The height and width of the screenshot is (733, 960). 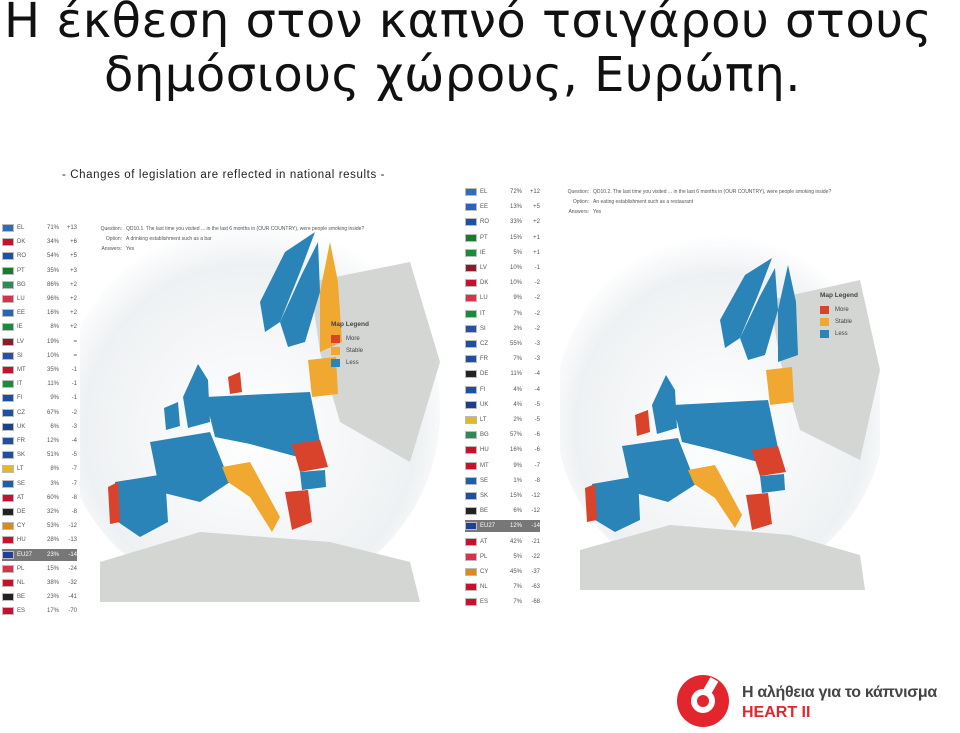 I want to click on left-table-code: IT, so click(x=20, y=384).